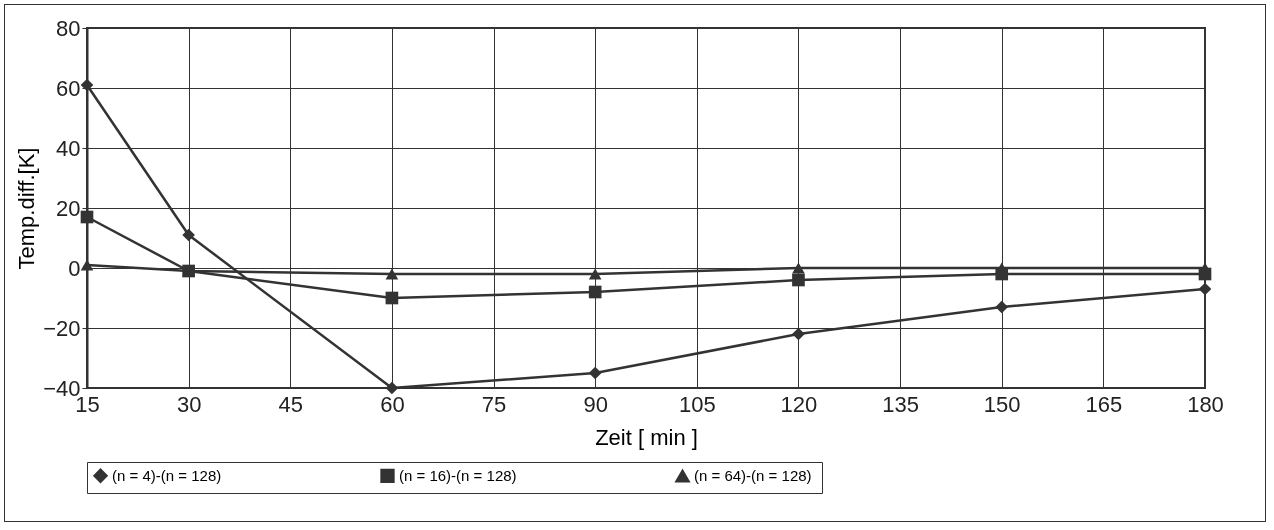 This screenshot has height=530, width=1274. I want to click on x-axis-title: Zeit [ min ], so click(646, 437).